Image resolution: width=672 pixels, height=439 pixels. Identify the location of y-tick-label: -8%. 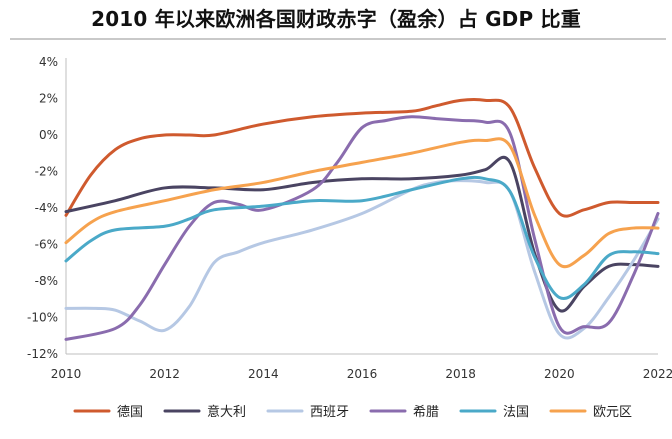
(46, 281).